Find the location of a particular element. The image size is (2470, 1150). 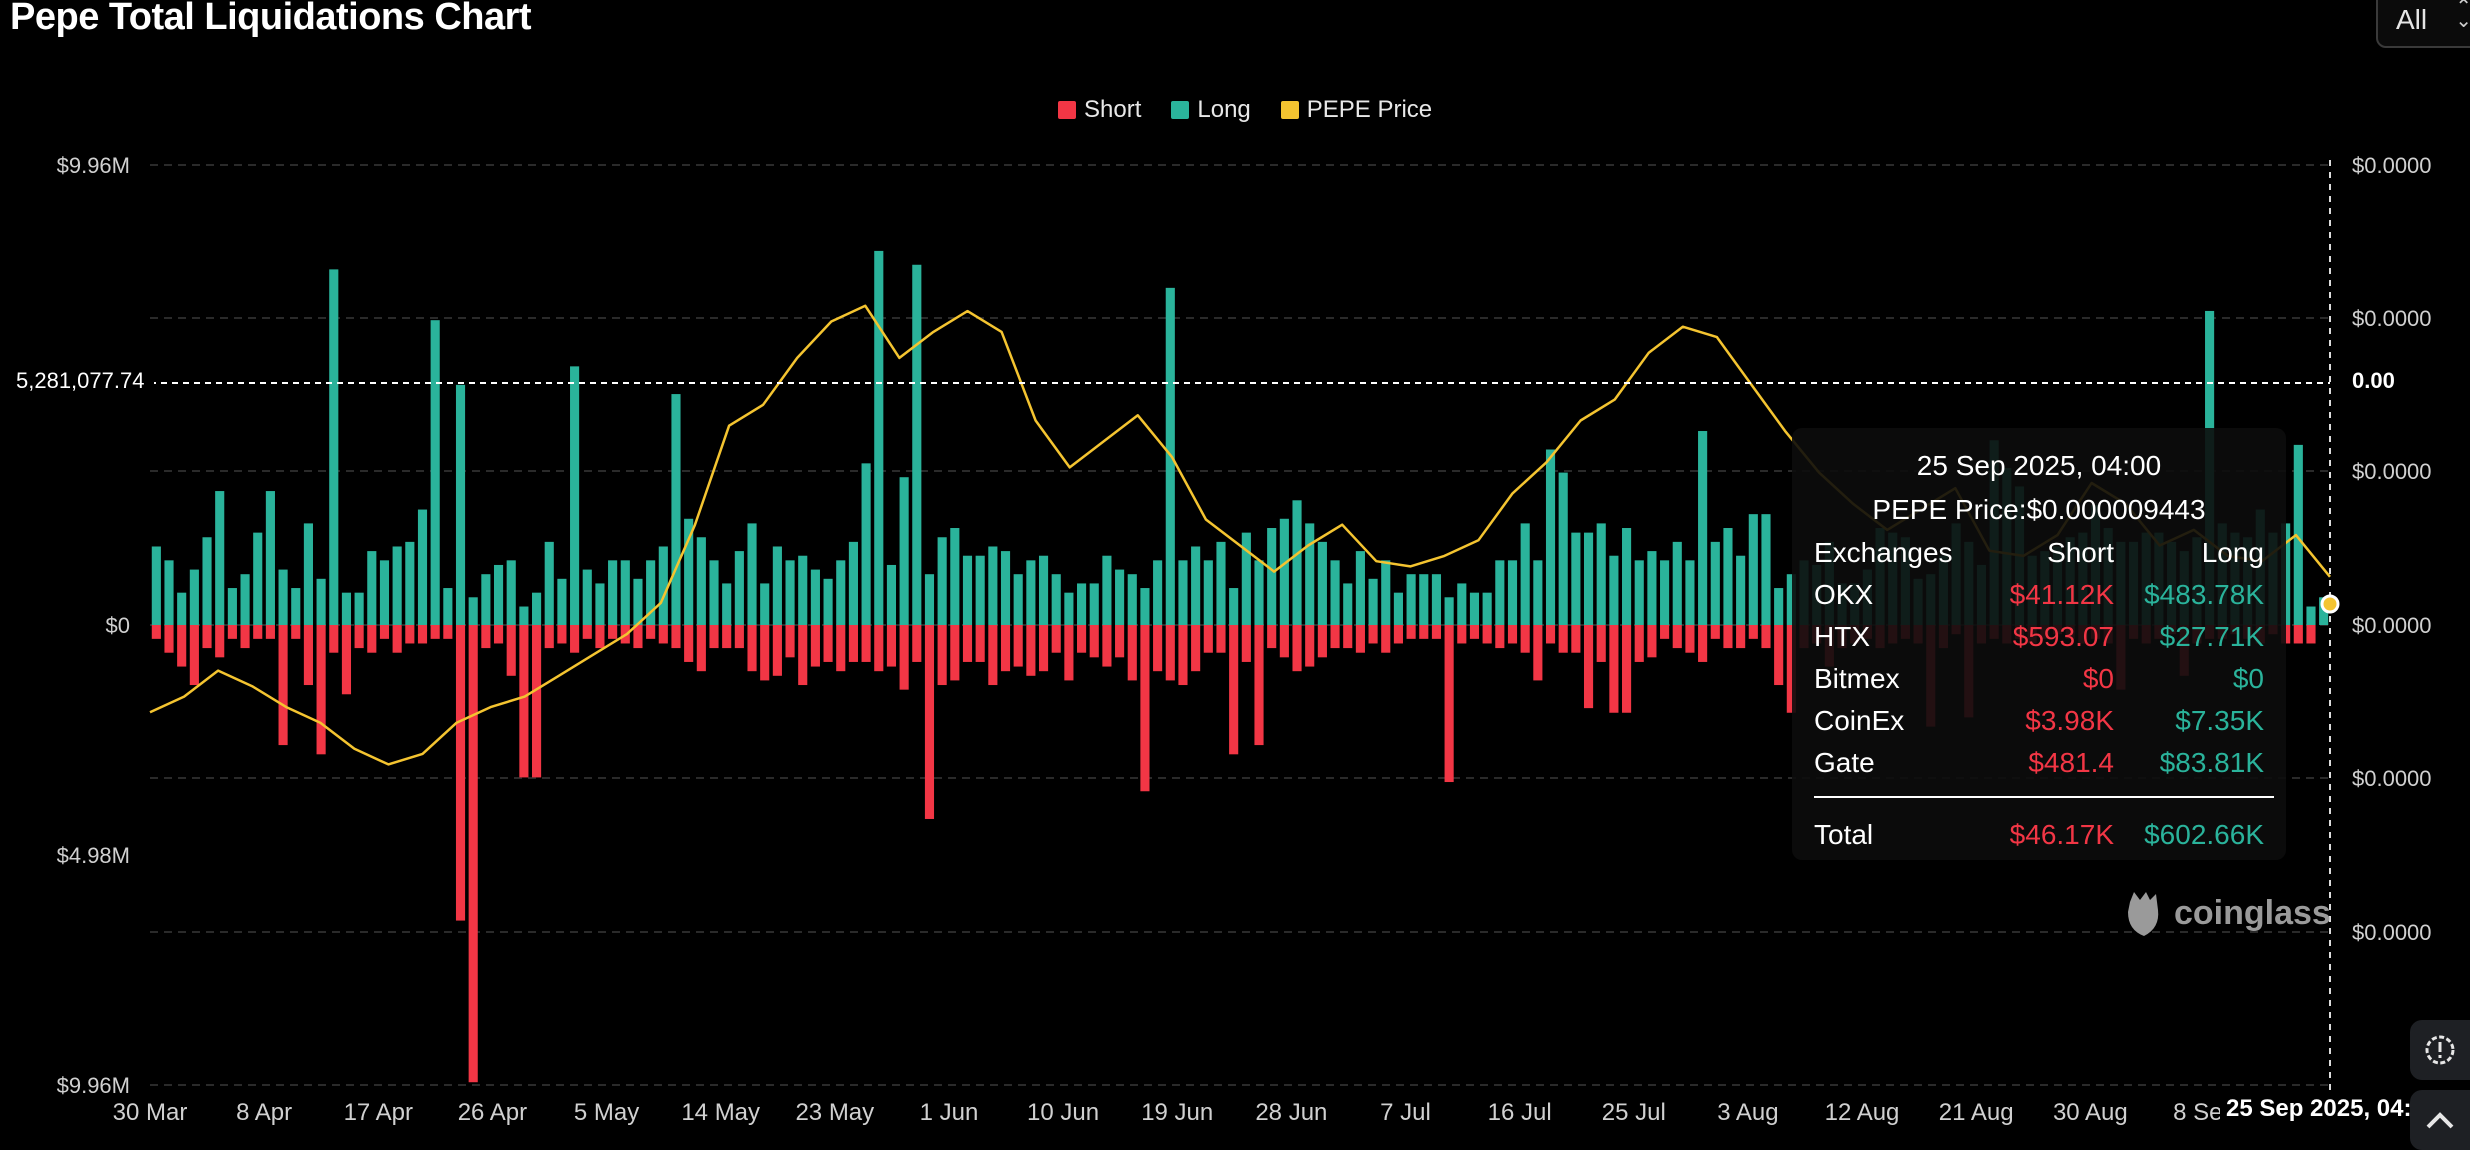

tooltip-row: HTX $593.07 $27.71K is located at coordinates (2039, 637).